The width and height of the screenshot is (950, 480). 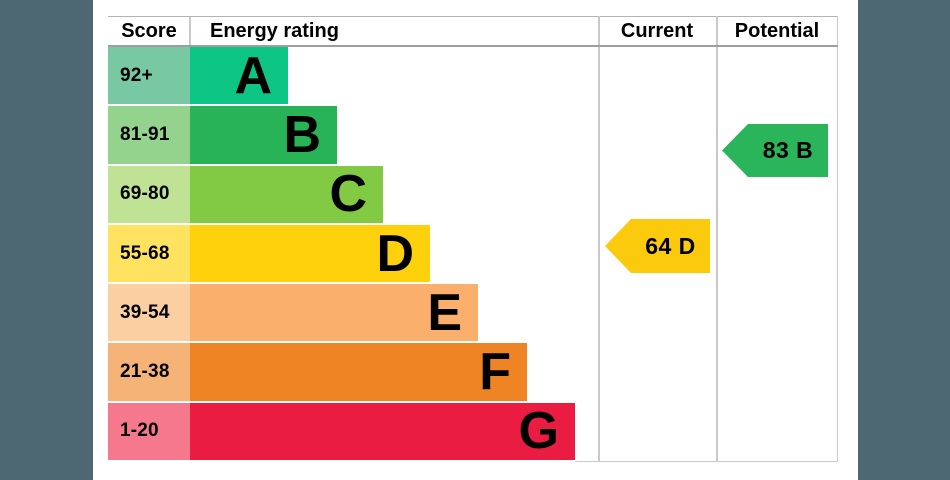 What do you see at coordinates (444, 312) in the screenshot?
I see `rating-letter: E` at bounding box center [444, 312].